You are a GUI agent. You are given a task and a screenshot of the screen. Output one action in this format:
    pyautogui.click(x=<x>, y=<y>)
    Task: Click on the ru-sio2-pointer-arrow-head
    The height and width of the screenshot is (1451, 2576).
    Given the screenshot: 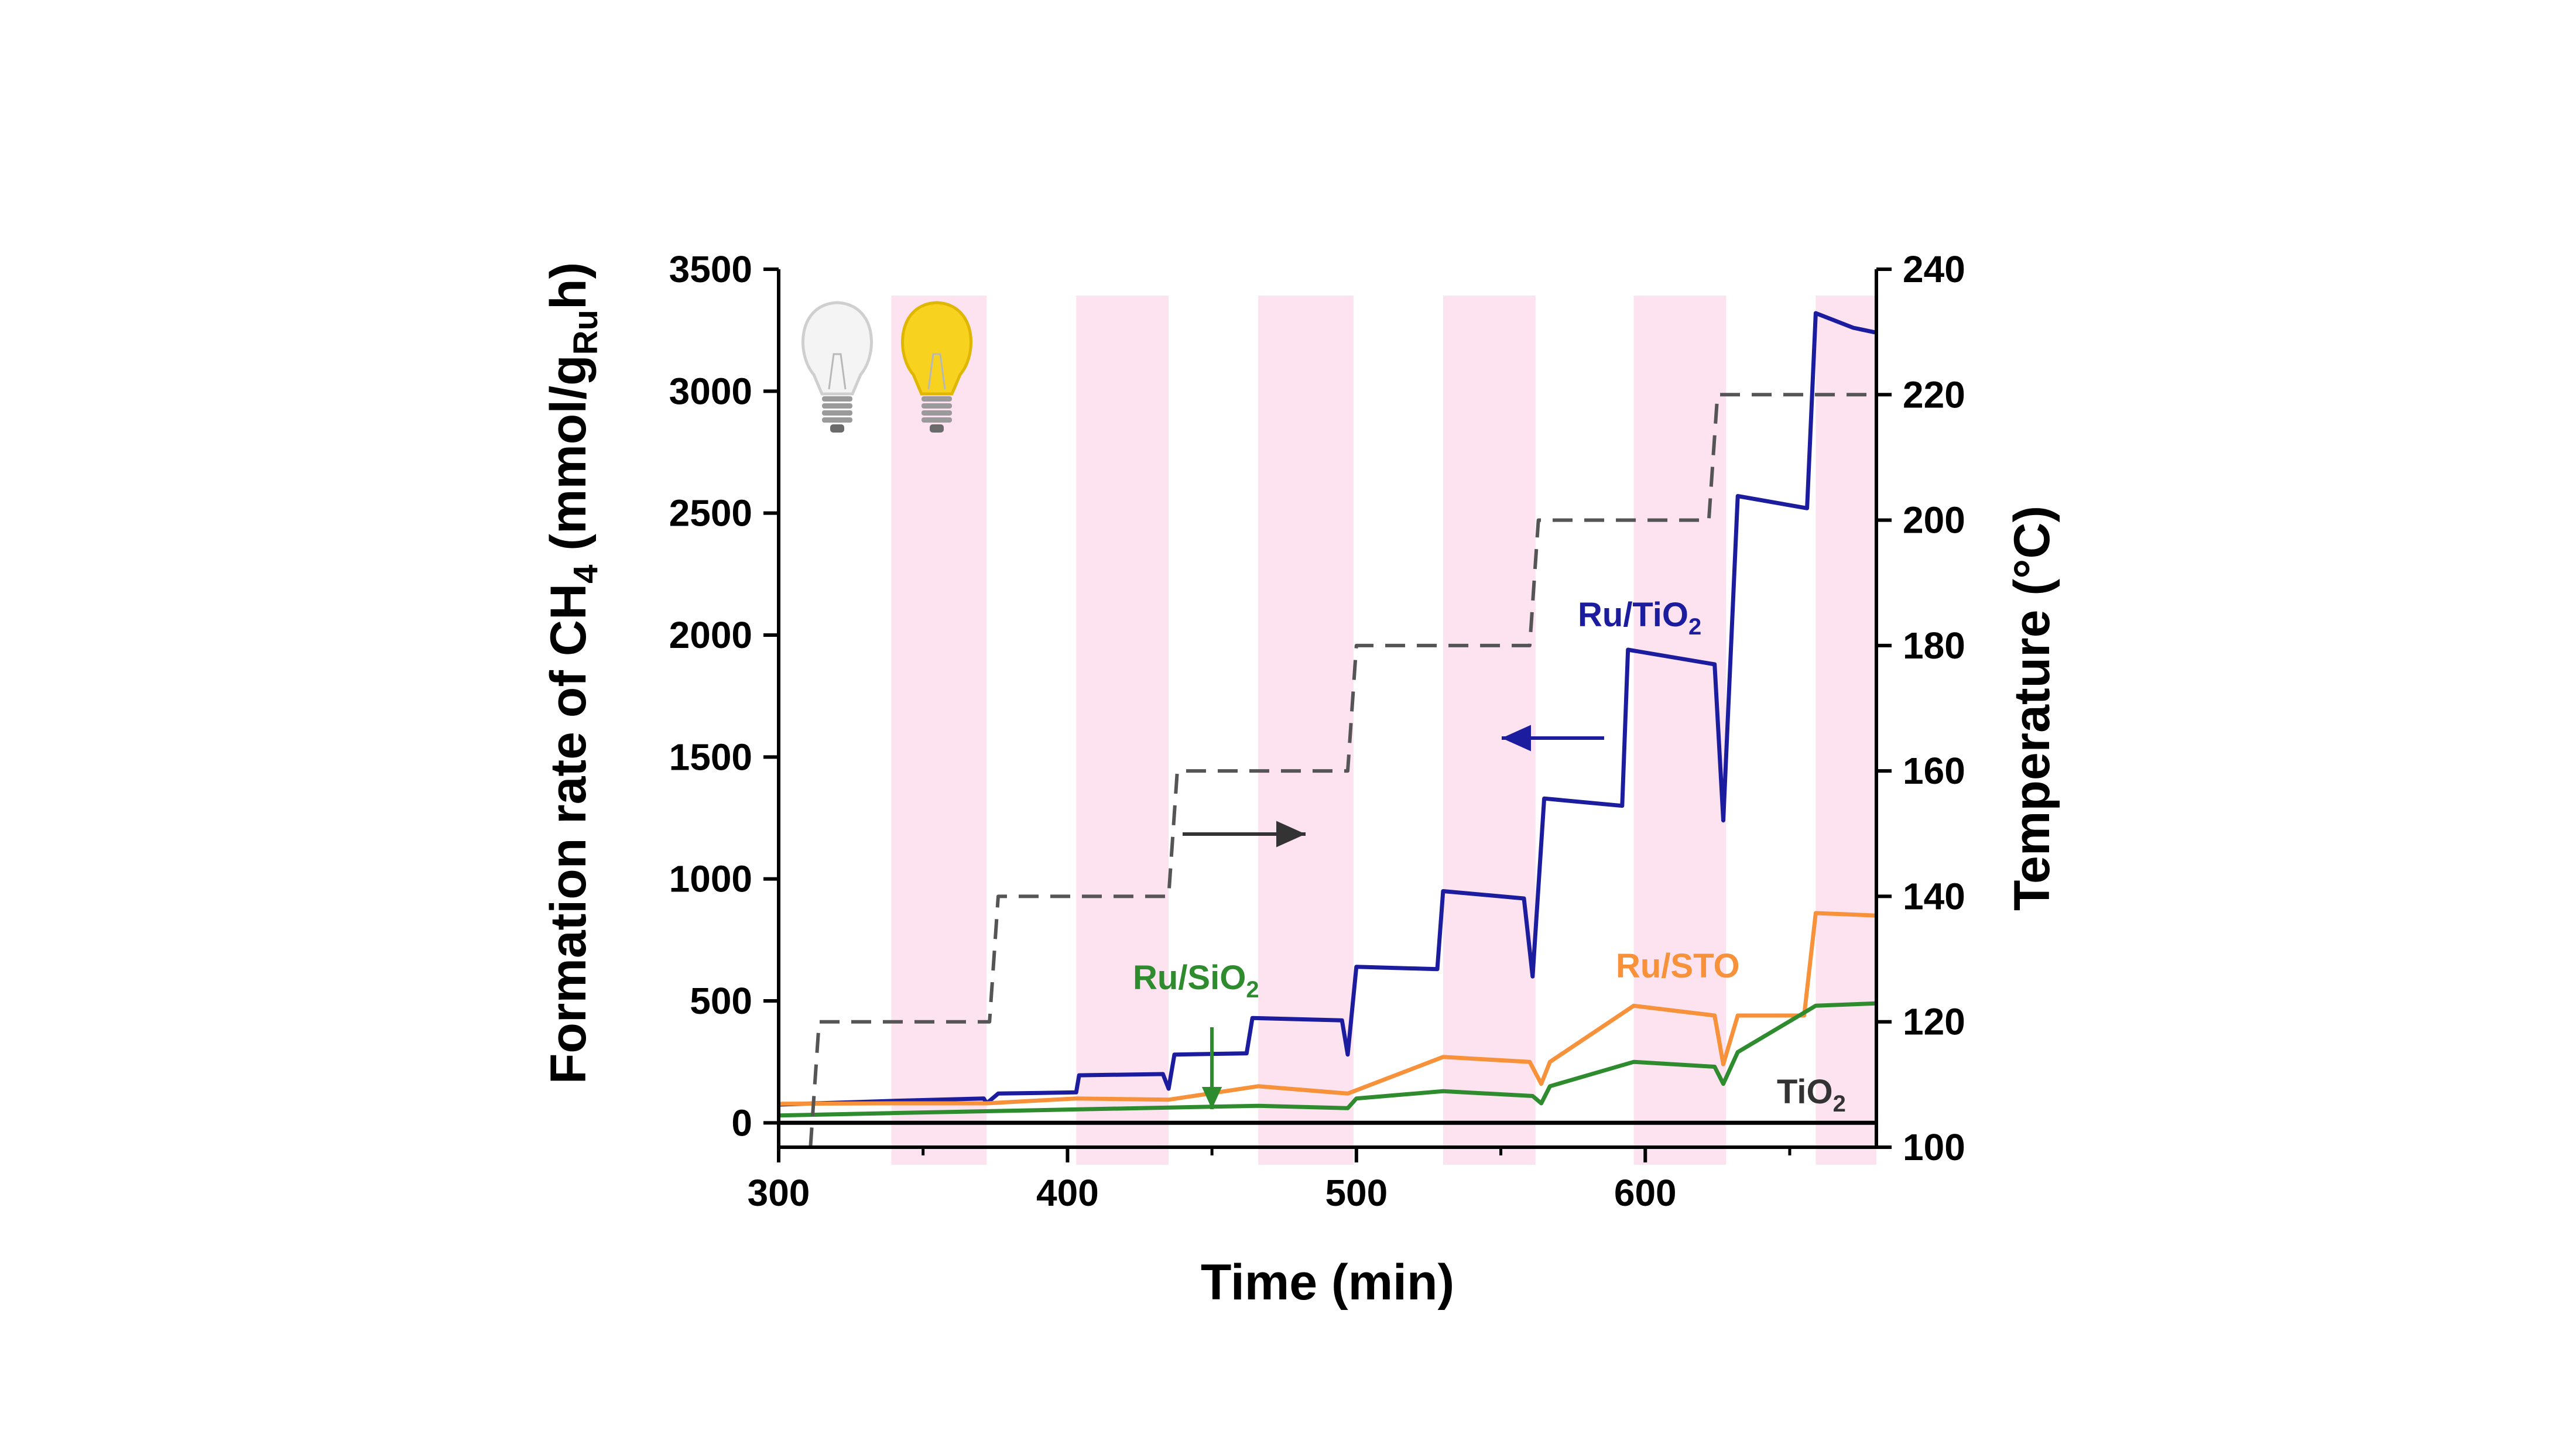 What is the action you would take?
    pyautogui.click(x=1211, y=1098)
    